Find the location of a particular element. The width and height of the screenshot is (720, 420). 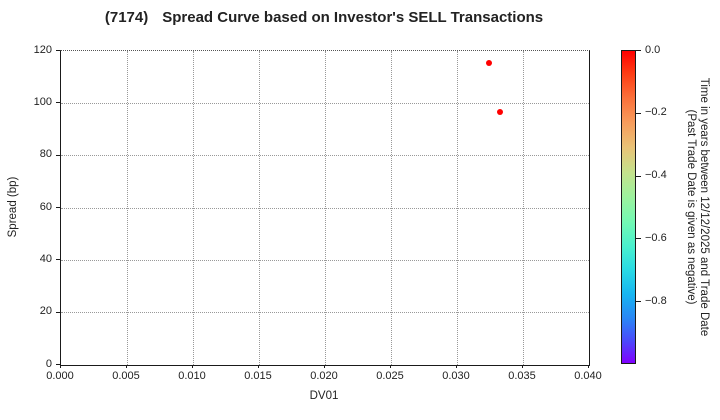

x-tick-label: 0.020 is located at coordinates (324, 376).